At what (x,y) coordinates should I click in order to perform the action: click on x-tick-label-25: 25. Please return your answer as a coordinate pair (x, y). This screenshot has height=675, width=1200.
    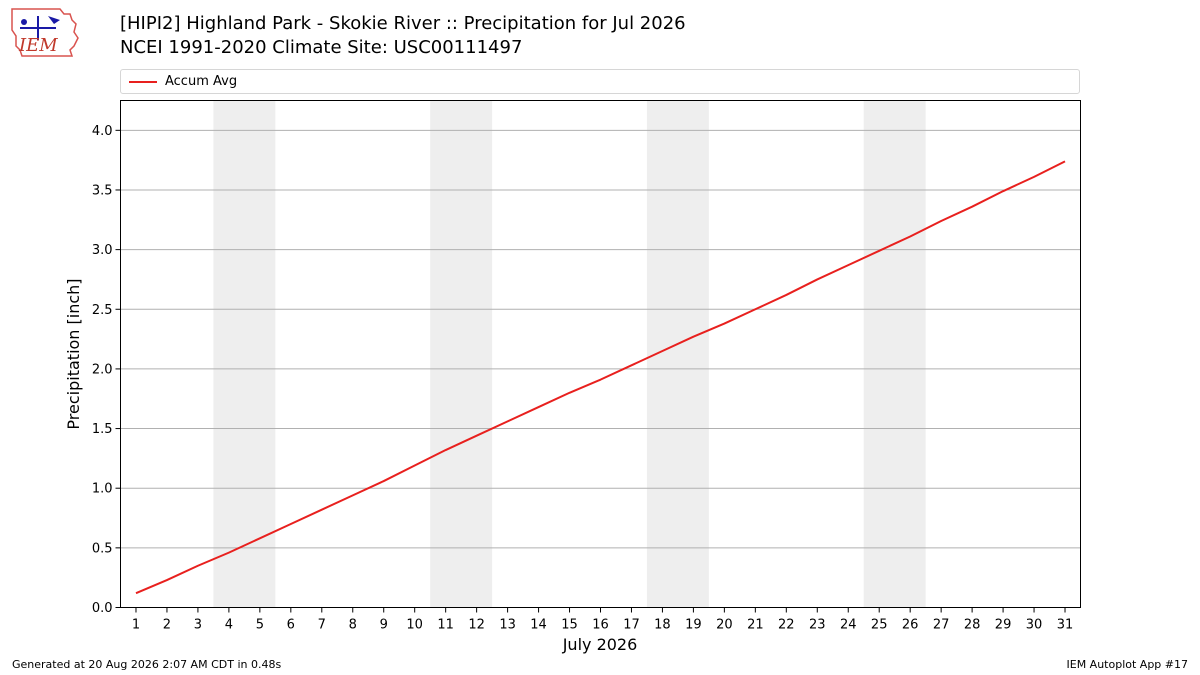
    Looking at the image, I should click on (879, 625).